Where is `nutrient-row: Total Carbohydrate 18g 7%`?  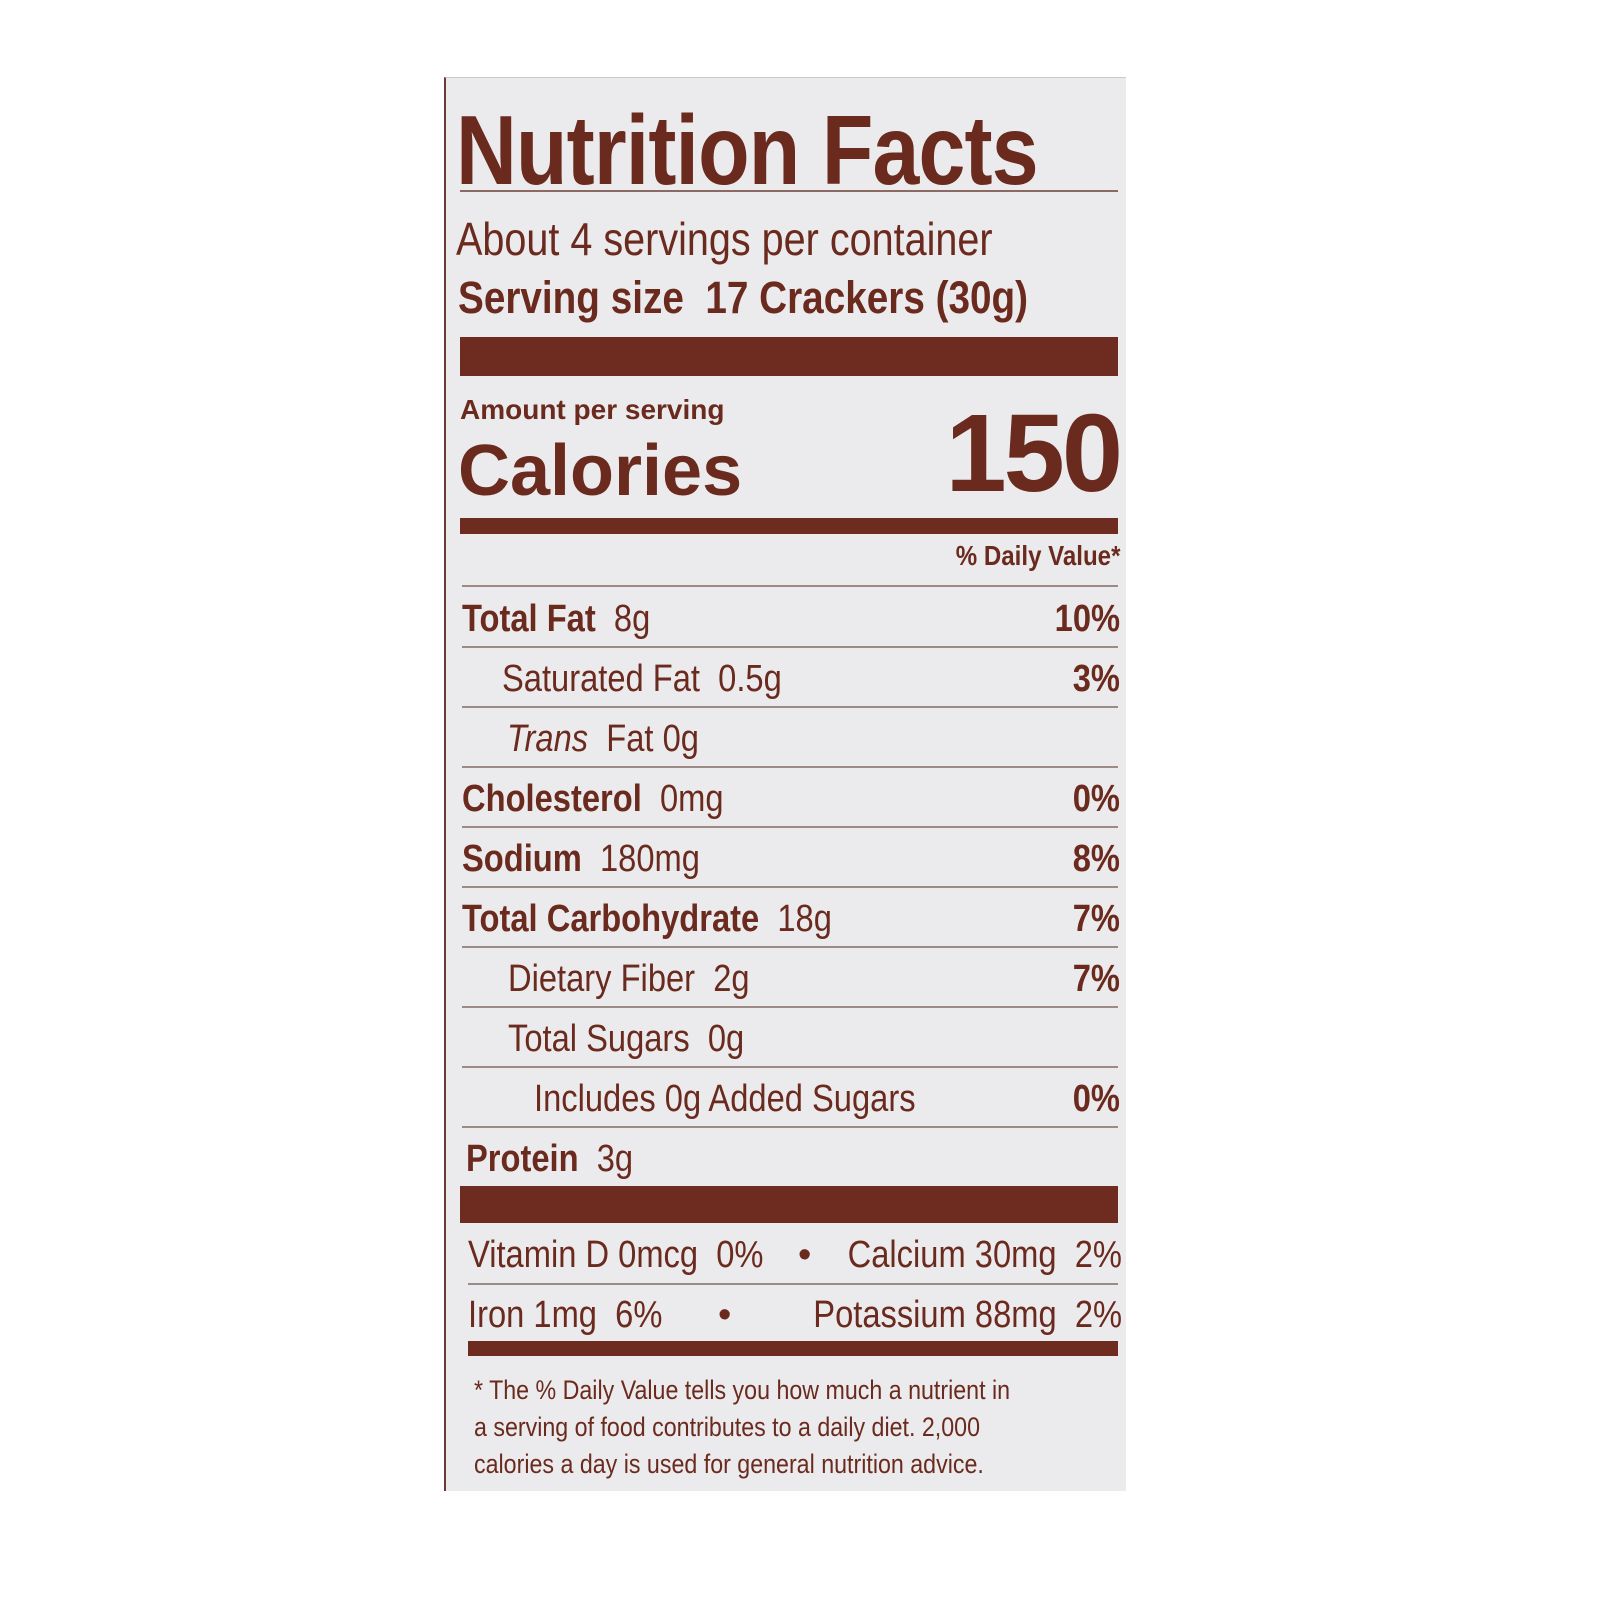
nutrient-row: Total Carbohydrate 18g 7% is located at coordinates (791, 918).